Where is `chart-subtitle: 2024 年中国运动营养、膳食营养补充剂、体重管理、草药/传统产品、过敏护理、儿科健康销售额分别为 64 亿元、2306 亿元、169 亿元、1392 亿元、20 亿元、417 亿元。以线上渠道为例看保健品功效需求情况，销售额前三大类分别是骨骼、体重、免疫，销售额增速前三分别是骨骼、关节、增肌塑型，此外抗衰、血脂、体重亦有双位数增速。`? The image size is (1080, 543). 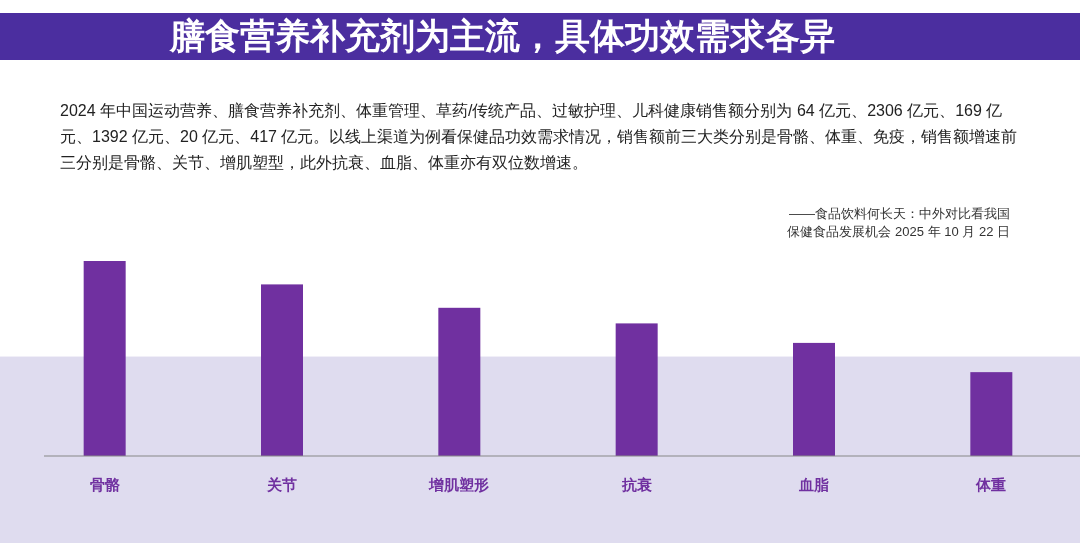 chart-subtitle: 2024 年中国运动营养、膳食营养补充剂、体重管理、草药/传统产品、过敏护理、儿科健康销售额分别为 64 亿元、2306 亿元、169 亿元、1392 亿元、20 亿元、417 亿元。以线上渠道为例看保健品功效需求情况，销售额前三大类分别是骨骼、体重、免疫，销售额增速前三分别是骨骼、关节、增肌塑型，此外抗衰、血脂、体重亦有双位数增速。 is located at coordinates (539, 137).